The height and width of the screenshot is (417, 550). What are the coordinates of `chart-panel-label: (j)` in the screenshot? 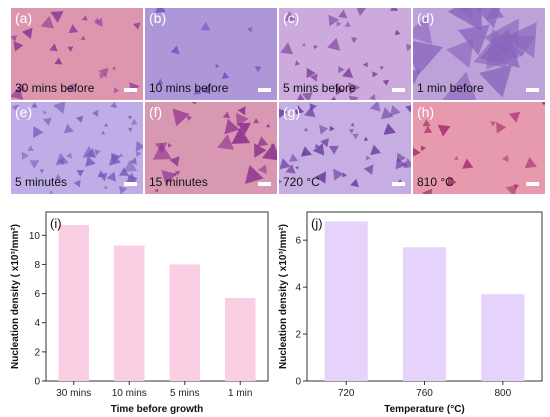 It's located at (317, 223).